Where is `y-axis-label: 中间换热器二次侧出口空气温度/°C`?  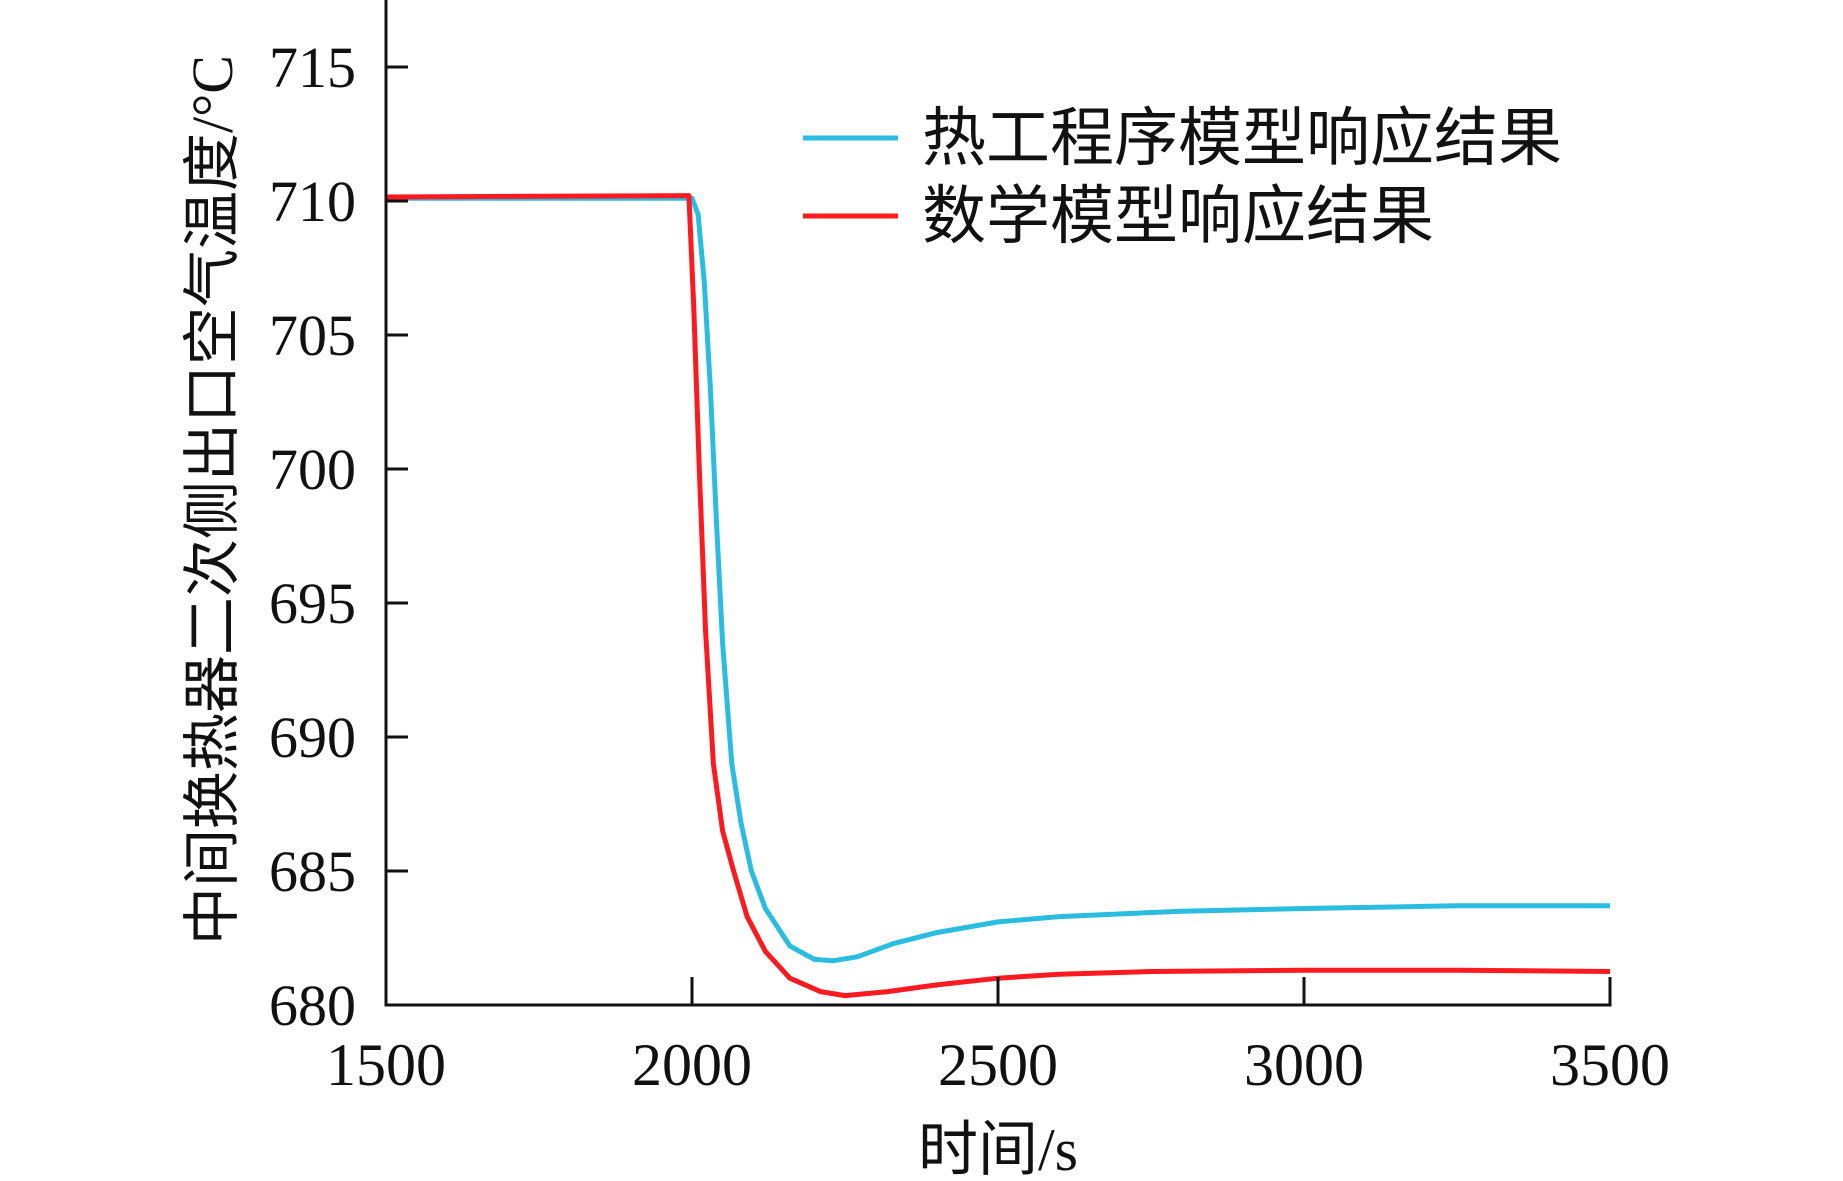
y-axis-label: 中间换热器二次侧出口空气温度/°C is located at coordinates (212, 500).